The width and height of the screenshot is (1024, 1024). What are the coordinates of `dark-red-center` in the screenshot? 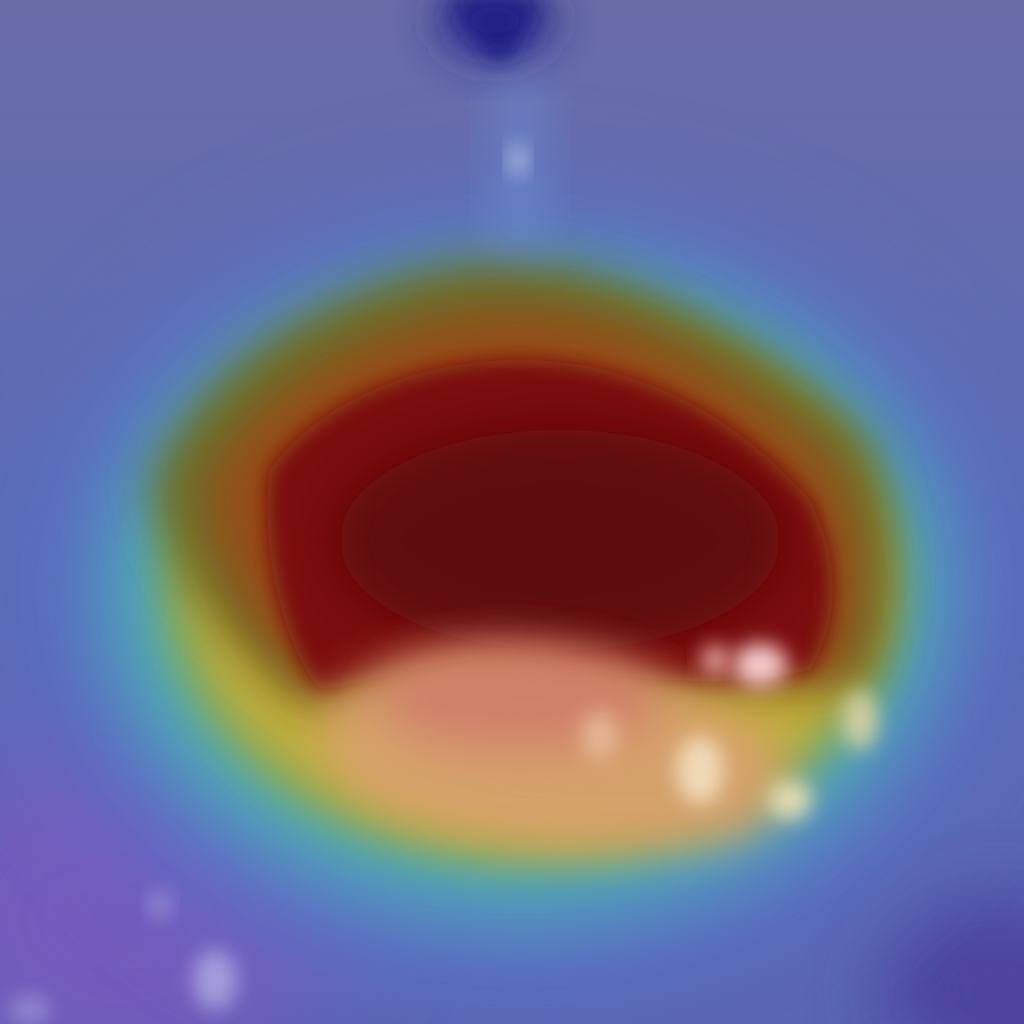 It's located at (560, 540).